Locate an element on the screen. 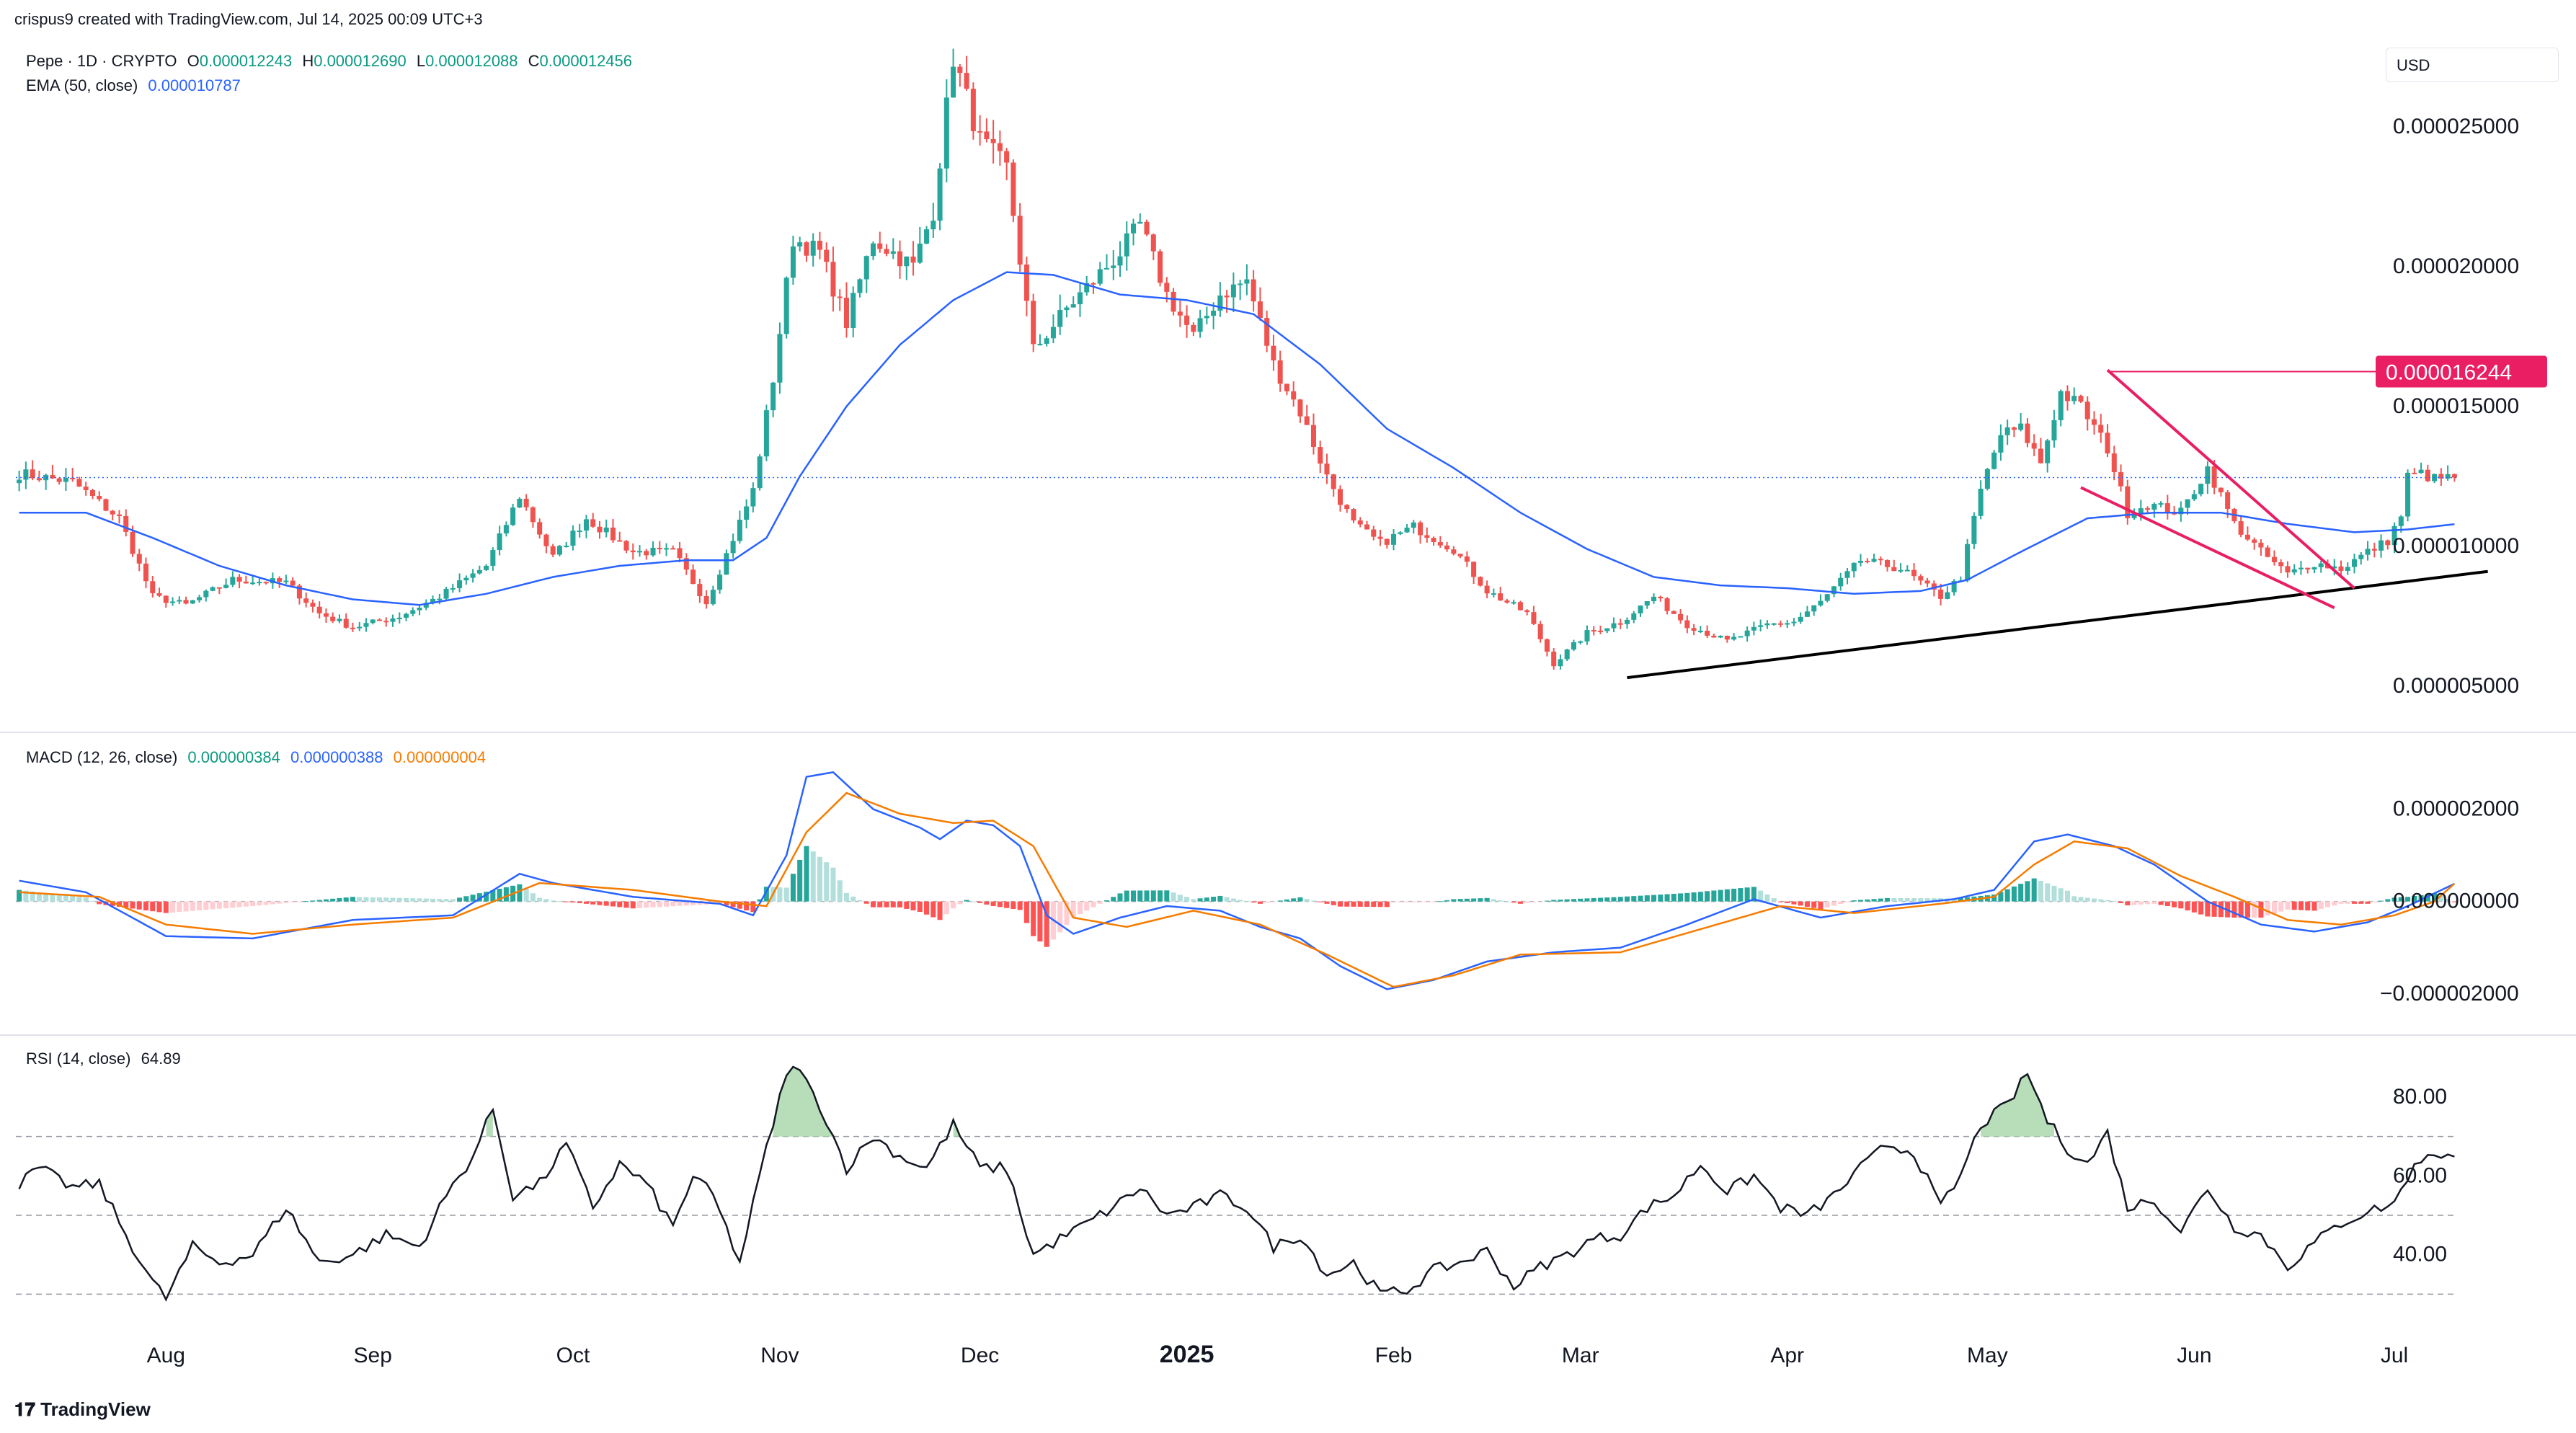 The width and height of the screenshot is (2576, 1433). time-tick-label: Feb is located at coordinates (1394, 1355).